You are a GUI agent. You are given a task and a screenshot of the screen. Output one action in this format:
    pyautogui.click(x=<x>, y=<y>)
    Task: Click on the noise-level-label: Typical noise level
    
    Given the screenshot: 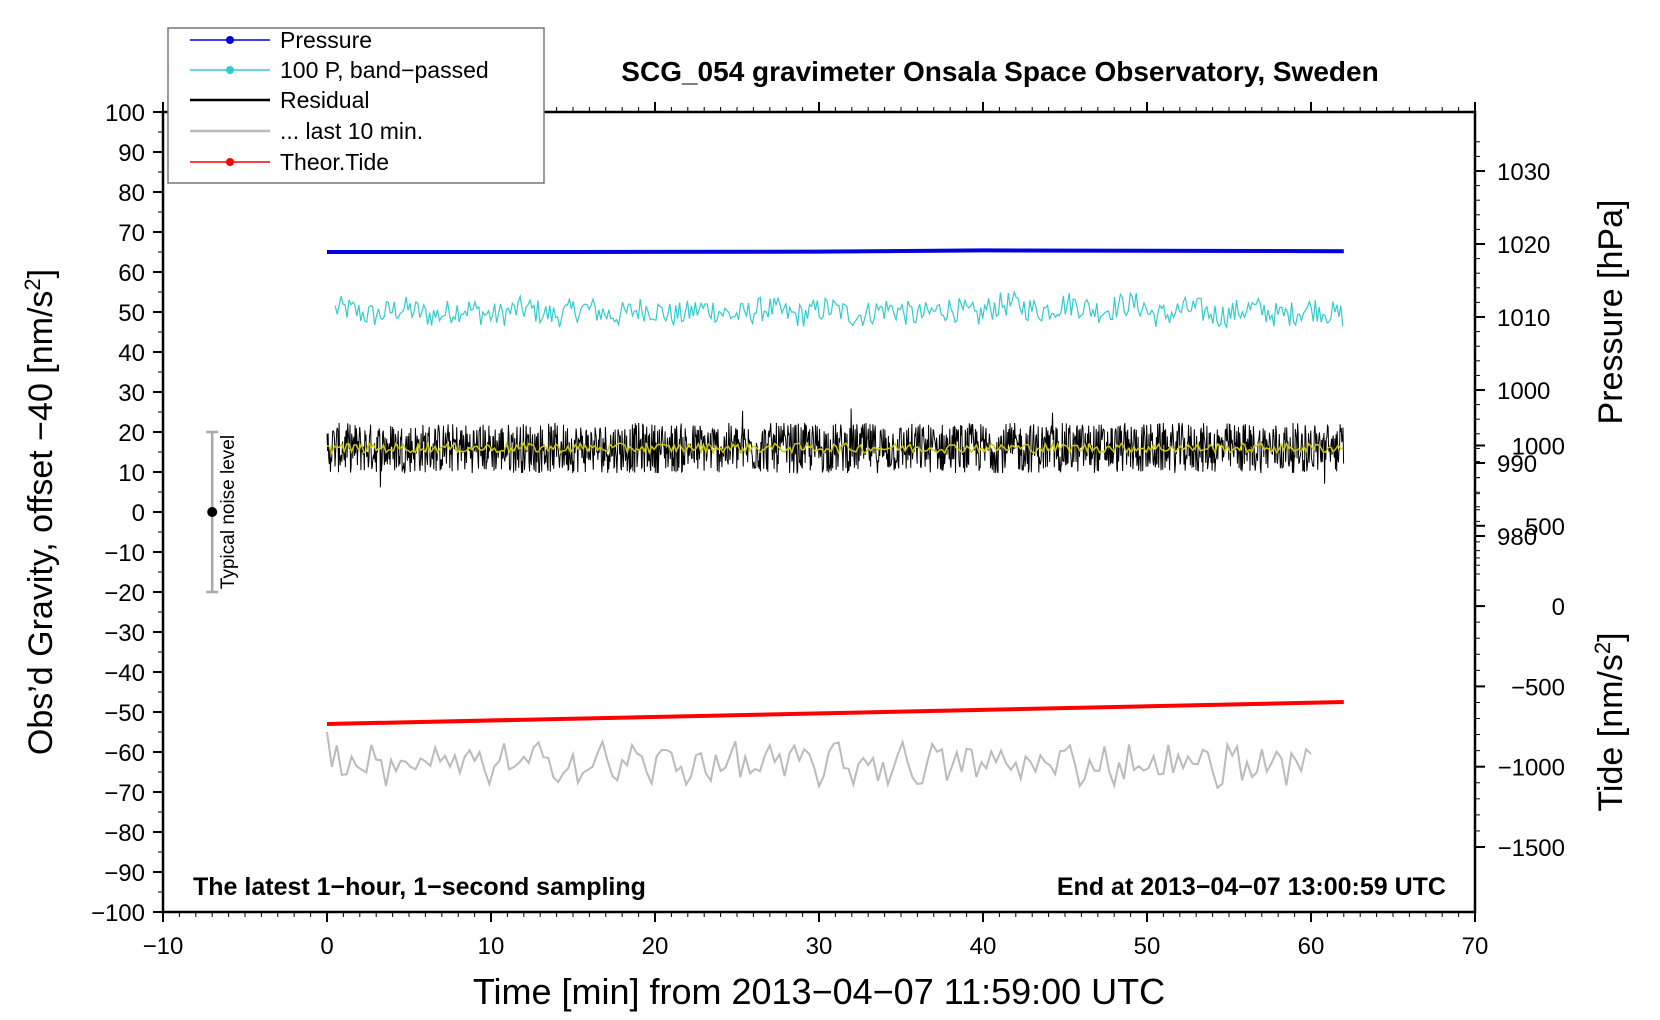 What is the action you would take?
    pyautogui.click(x=228, y=512)
    